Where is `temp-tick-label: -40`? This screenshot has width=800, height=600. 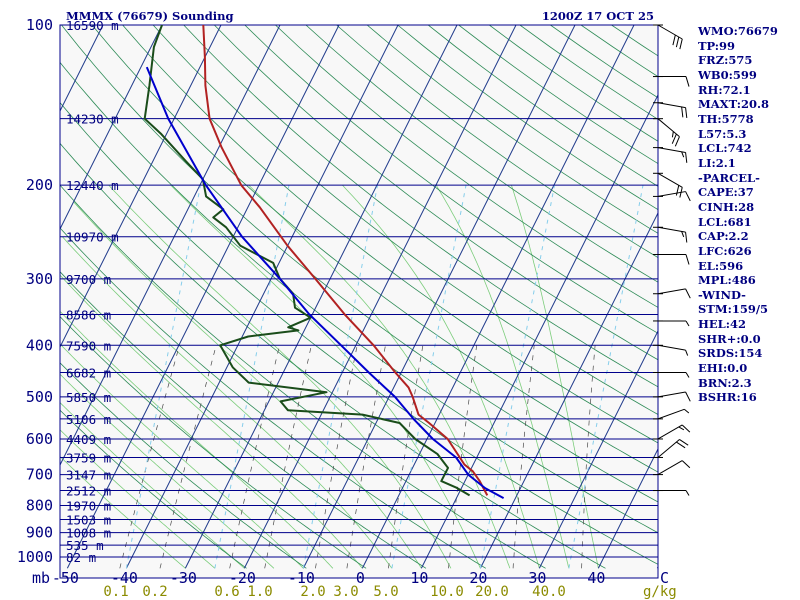
temp-tick-label: -40 is located at coordinates (124, 578).